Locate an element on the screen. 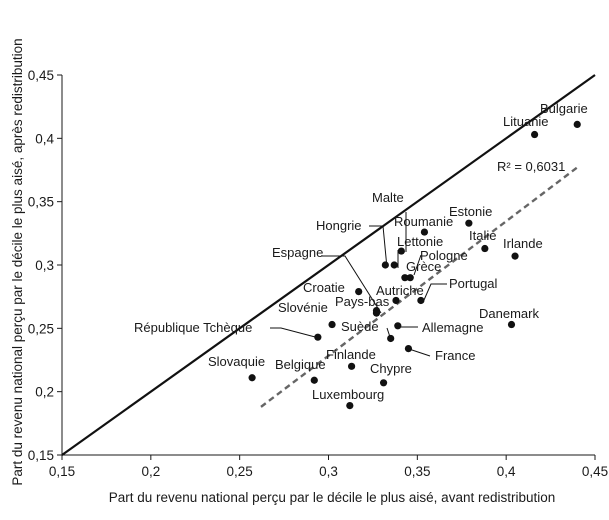 This screenshot has width=609, height=520. point-chypre is located at coordinates (383, 383).